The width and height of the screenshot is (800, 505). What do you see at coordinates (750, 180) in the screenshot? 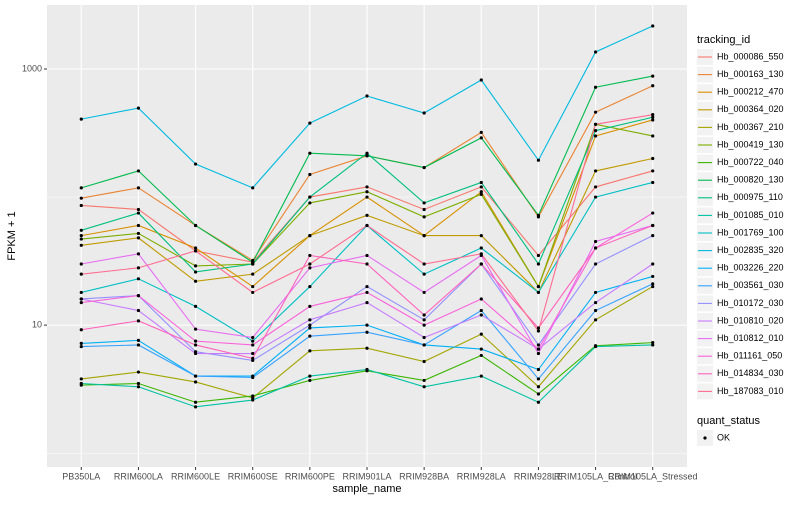
I see `legend-label: Hb_000820_130` at bounding box center [750, 180].